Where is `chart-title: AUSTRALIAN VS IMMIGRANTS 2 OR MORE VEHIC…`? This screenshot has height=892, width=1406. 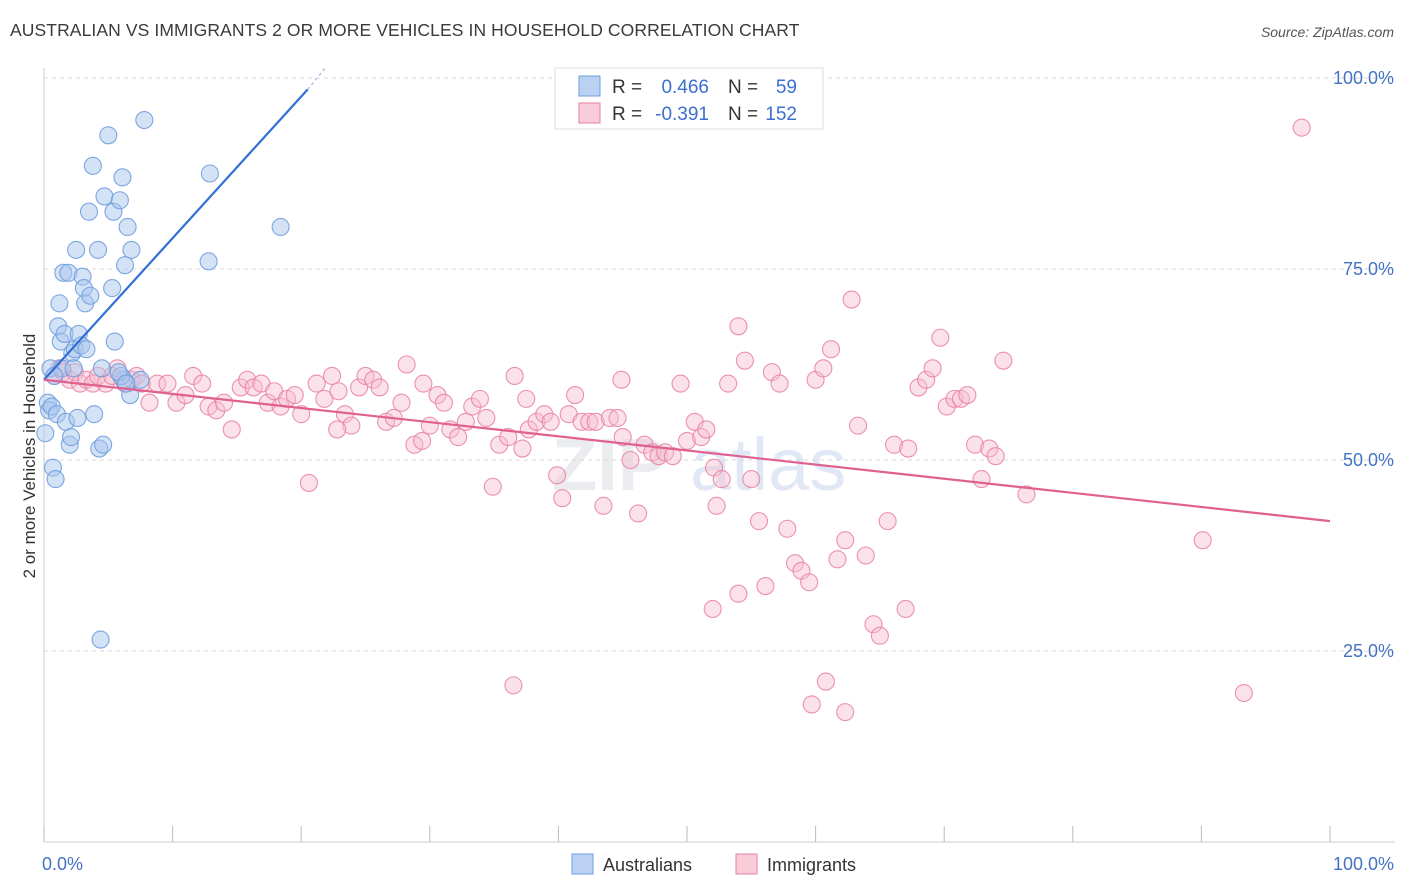 chart-title: AUSTRALIAN VS IMMIGRANTS 2 OR MORE VEHIC… is located at coordinates (405, 30).